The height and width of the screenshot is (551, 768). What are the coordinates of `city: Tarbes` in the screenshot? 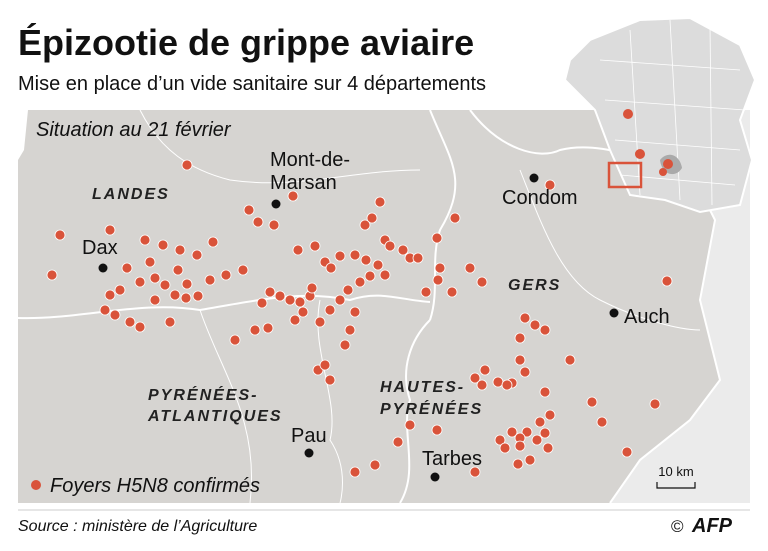 It's located at (452, 459).